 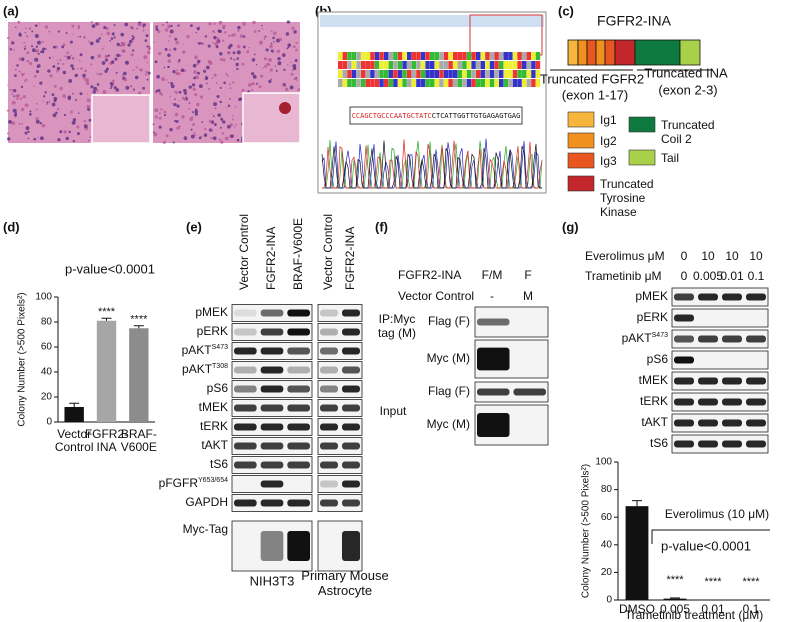 What do you see at coordinates (74, 440) in the screenshot?
I see `x-tick-label: Vector Control` at bounding box center [74, 440].